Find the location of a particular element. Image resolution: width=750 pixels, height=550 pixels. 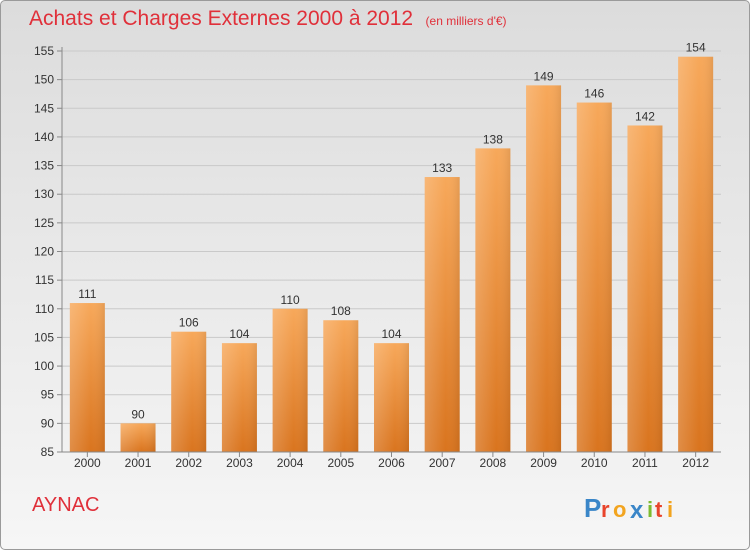

svg-text: x is located at coordinates (637, 510).